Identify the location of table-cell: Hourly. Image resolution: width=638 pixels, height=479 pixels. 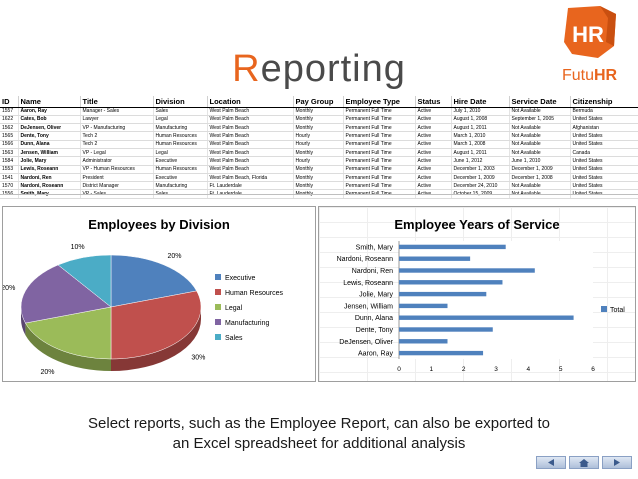
(318, 136).